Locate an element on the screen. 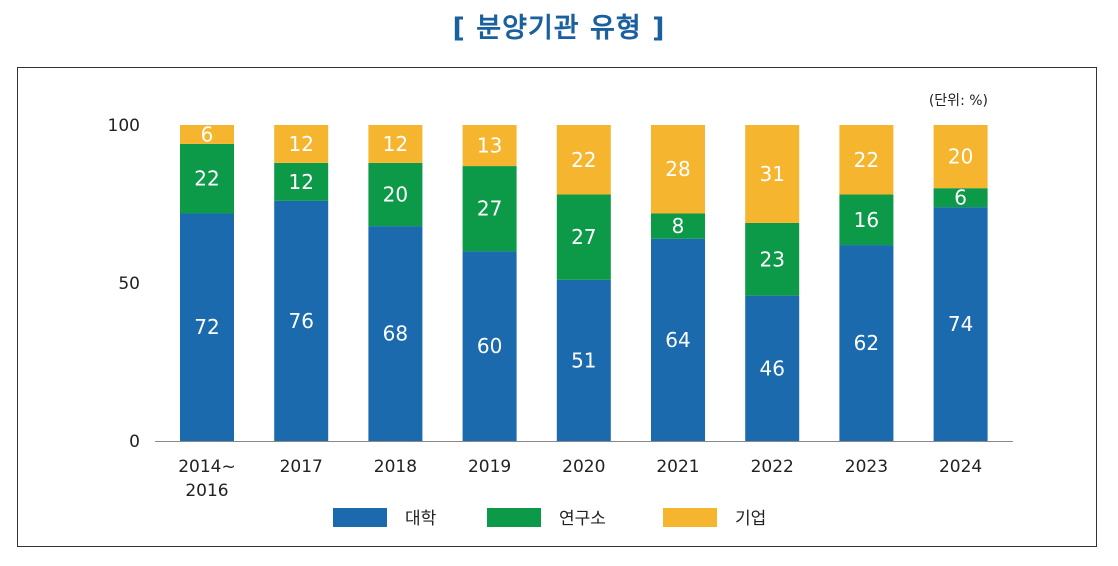 This screenshot has width=1118, height=566. x-tick-label: 2021 is located at coordinates (677, 467).